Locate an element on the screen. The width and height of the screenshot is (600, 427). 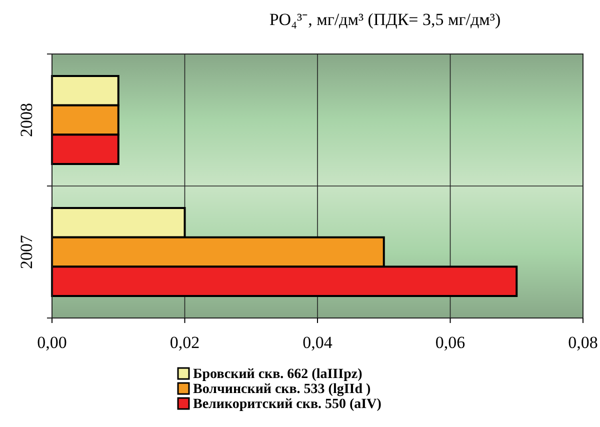
y-tick-label: 2007 is located at coordinates (26, 251).